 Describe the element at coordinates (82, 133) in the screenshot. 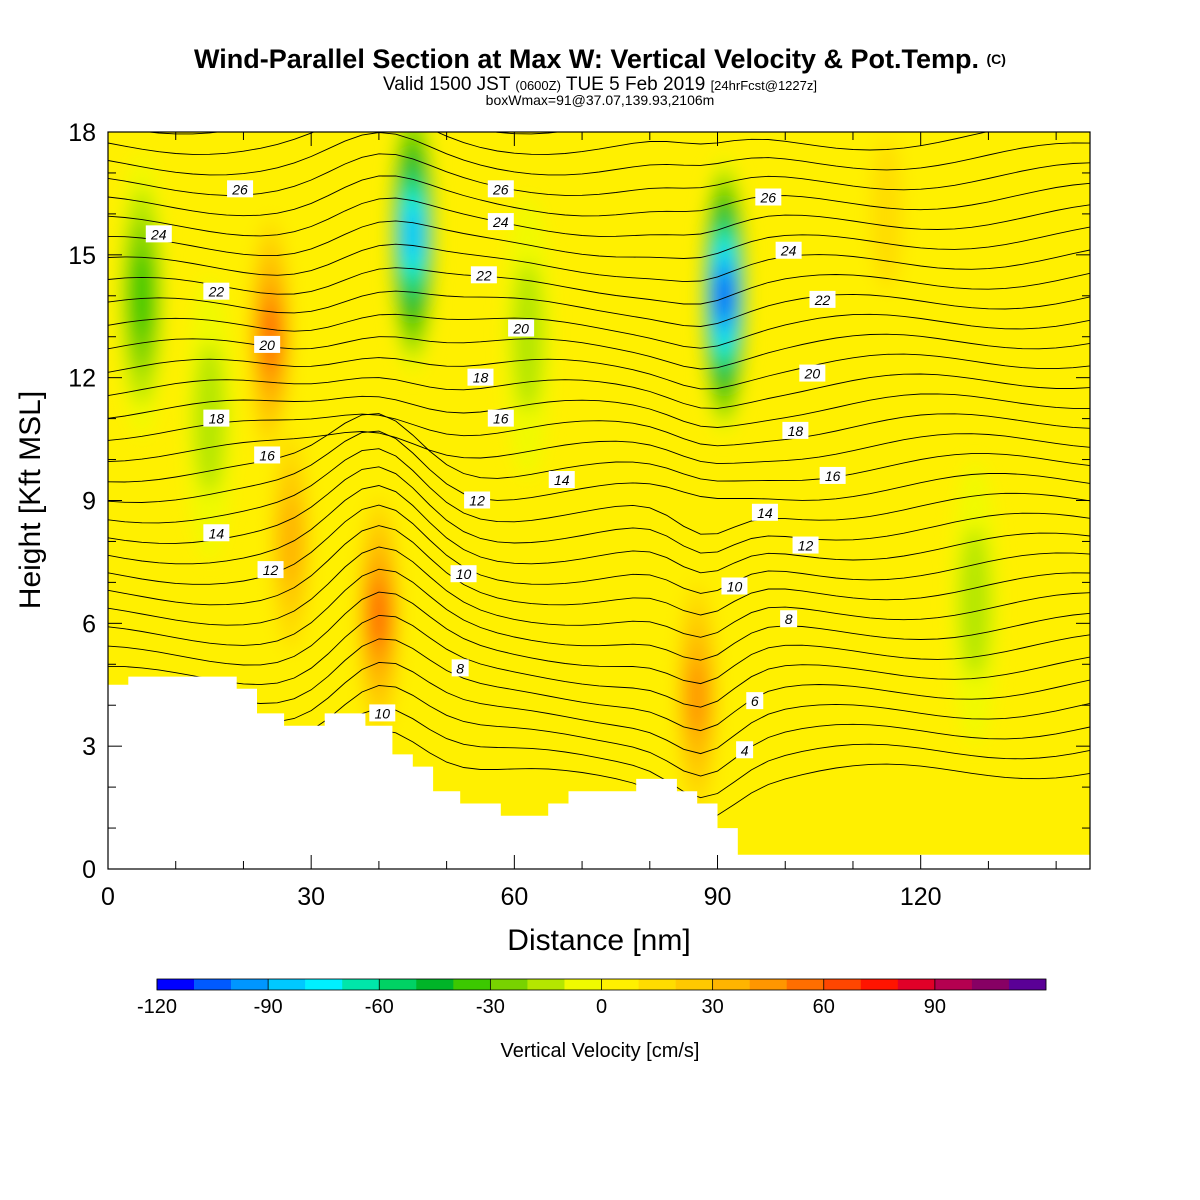

I see `y-tick-label: 18` at that location.